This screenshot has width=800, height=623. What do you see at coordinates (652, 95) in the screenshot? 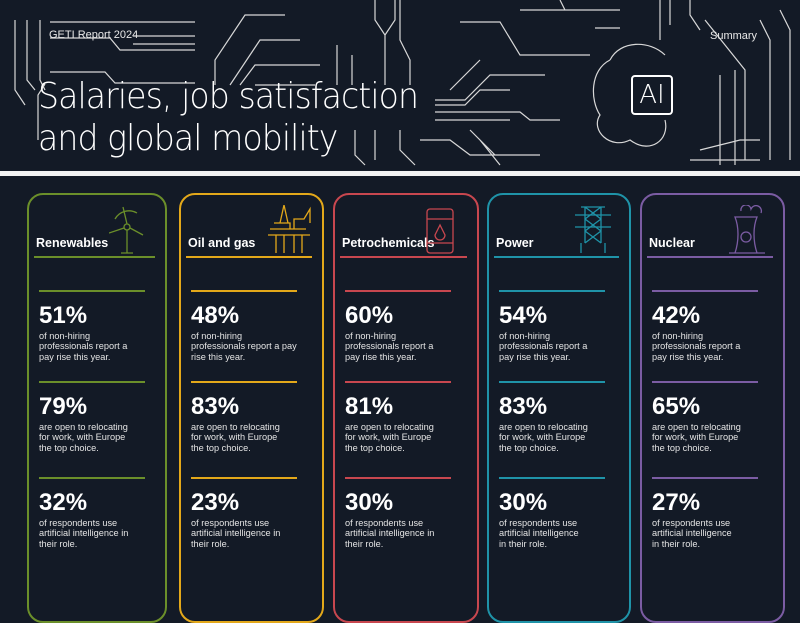
I see `ai-chip-icon: AI` at bounding box center [652, 95].